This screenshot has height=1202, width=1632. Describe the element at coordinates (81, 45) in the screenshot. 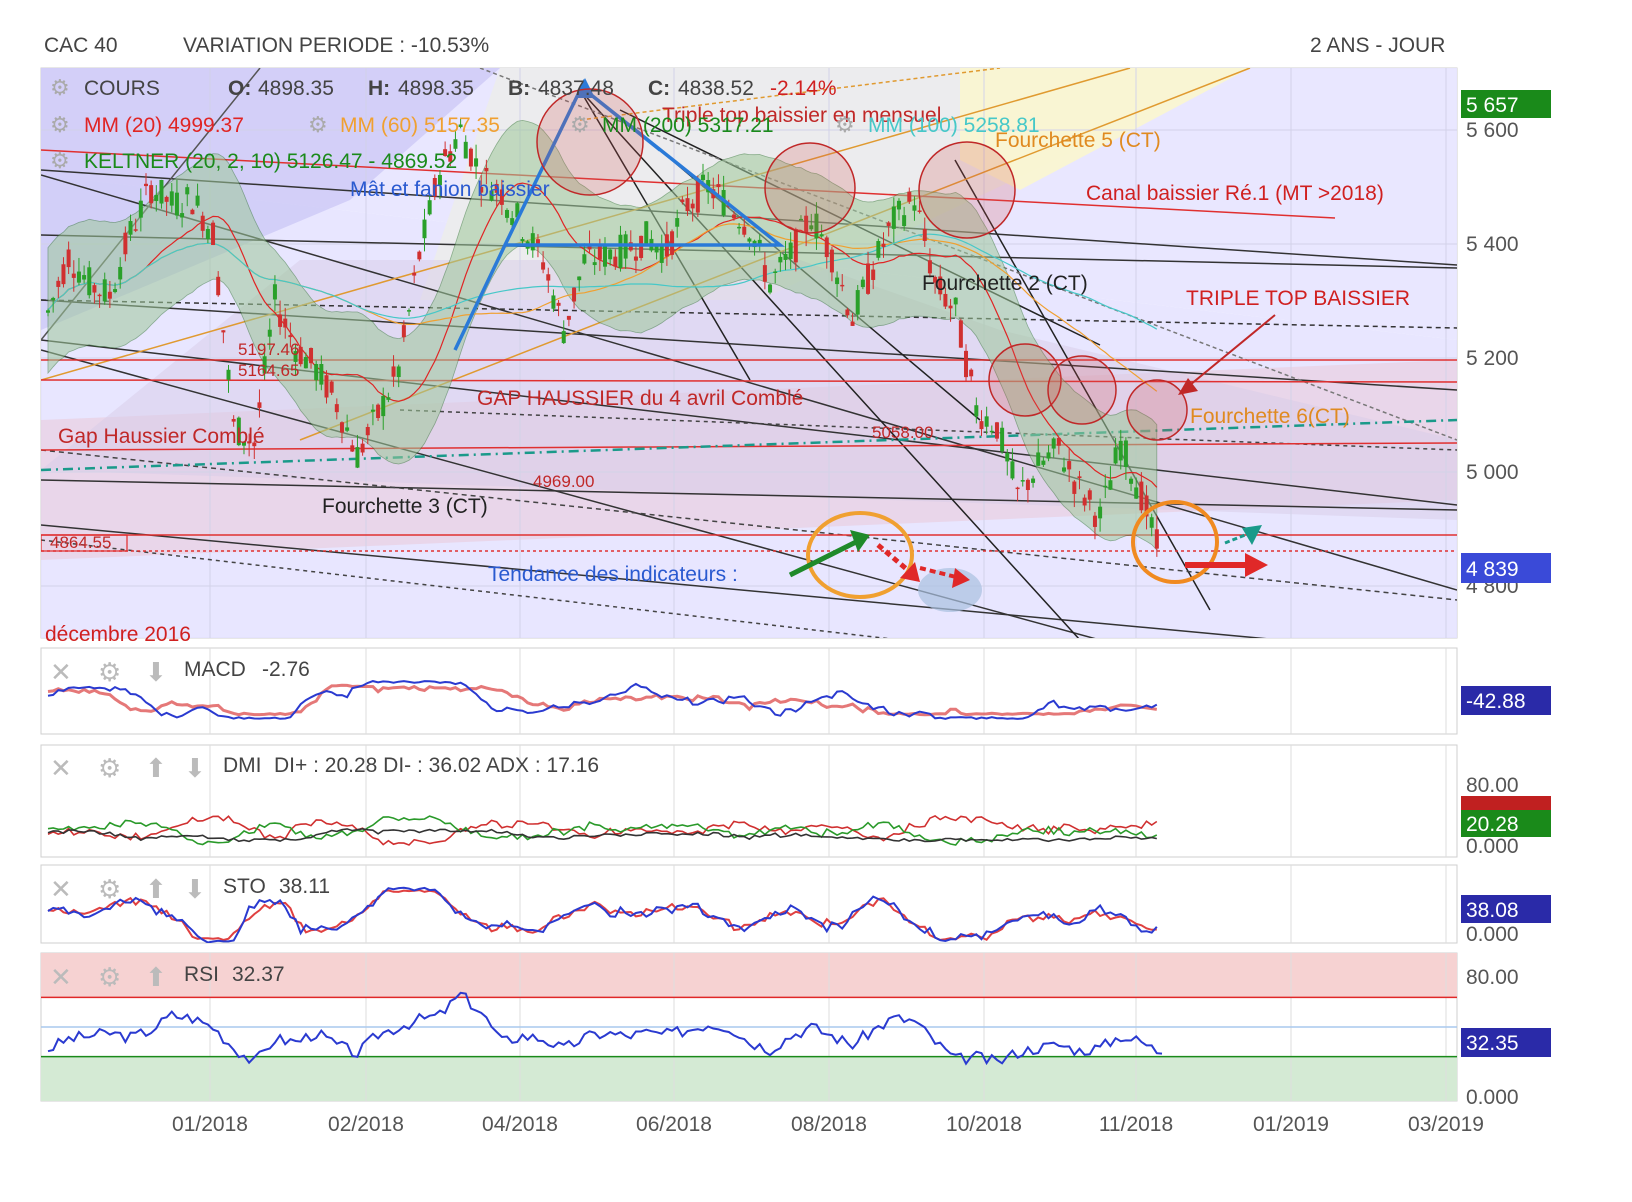

I see `instrument-name: CAC 40` at that location.